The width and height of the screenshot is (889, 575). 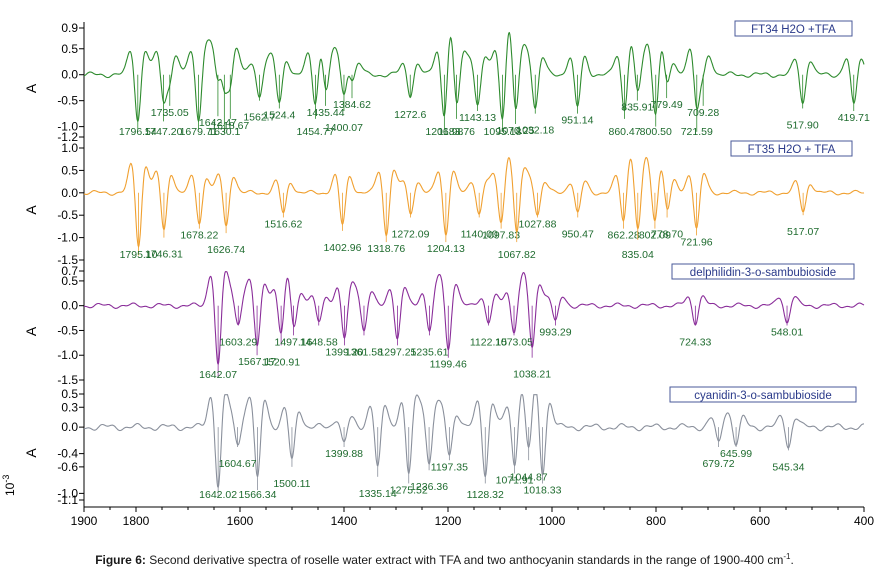 What do you see at coordinates (479, 234) in the screenshot?
I see `peak-label: 1140.00` at bounding box center [479, 234].